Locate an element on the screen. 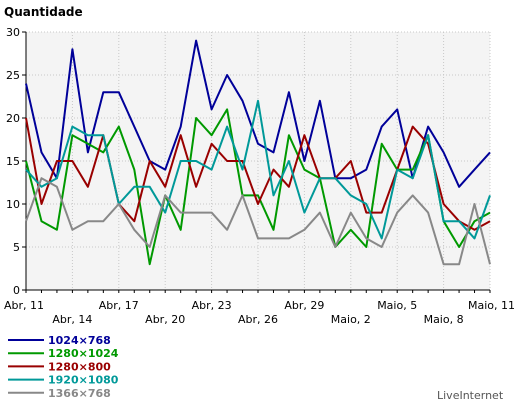  x-tick-label: Abr, 17 is located at coordinates (119, 305).